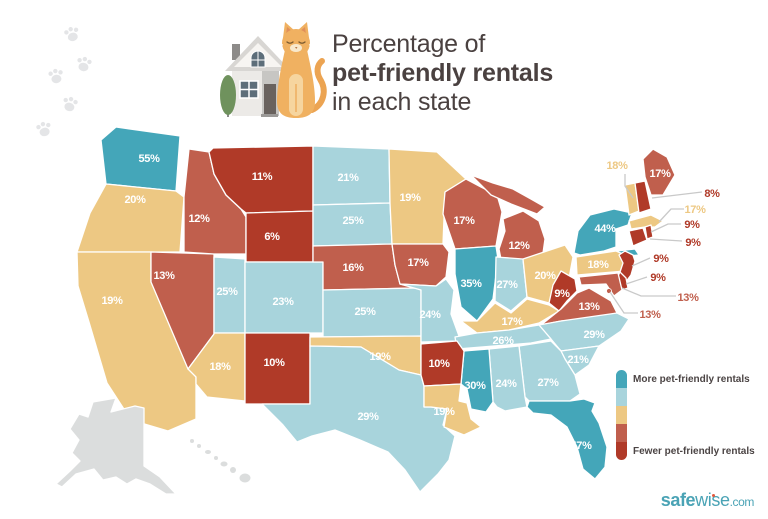 The height and width of the screenshot is (519, 768). Describe the element at coordinates (623, 302) in the screenshot. I see `callout-line-washington-dc` at that location.